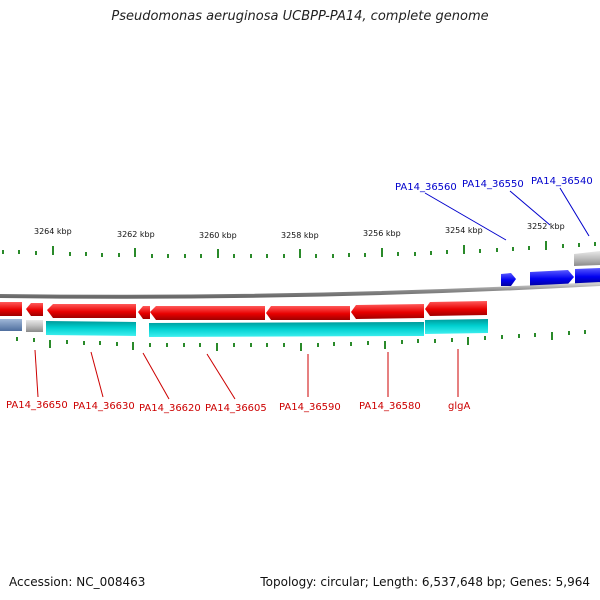 The height and width of the screenshot is (600, 600). Describe the element at coordinates (464, 230) in the screenshot. I see `ruler-label: 3254 kbp` at that location.